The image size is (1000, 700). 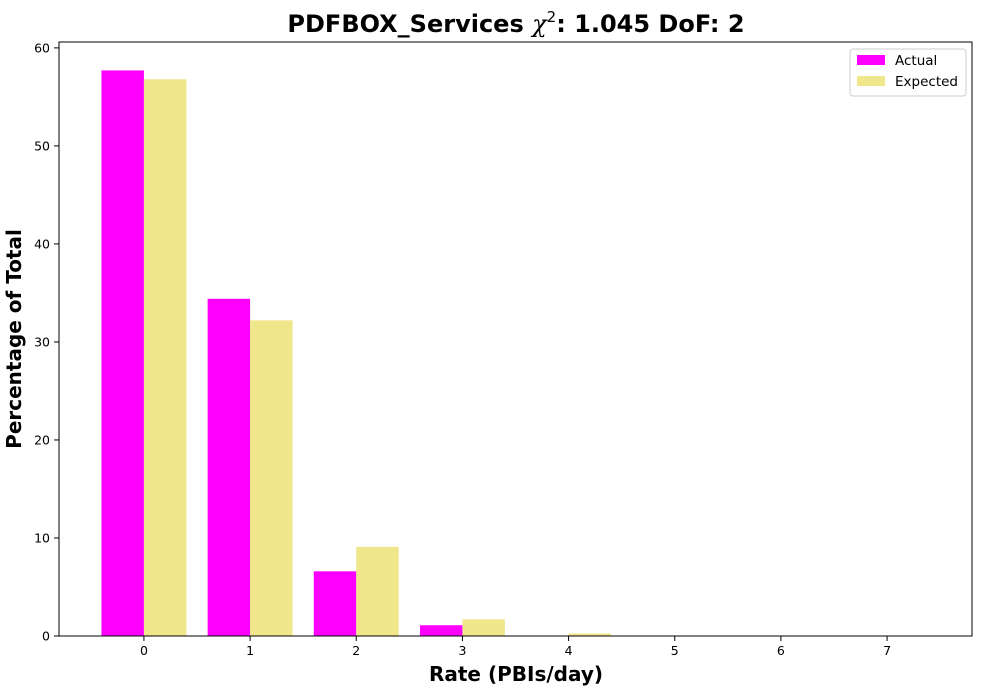 I want to click on x-tick-label: 0, so click(x=144, y=650).